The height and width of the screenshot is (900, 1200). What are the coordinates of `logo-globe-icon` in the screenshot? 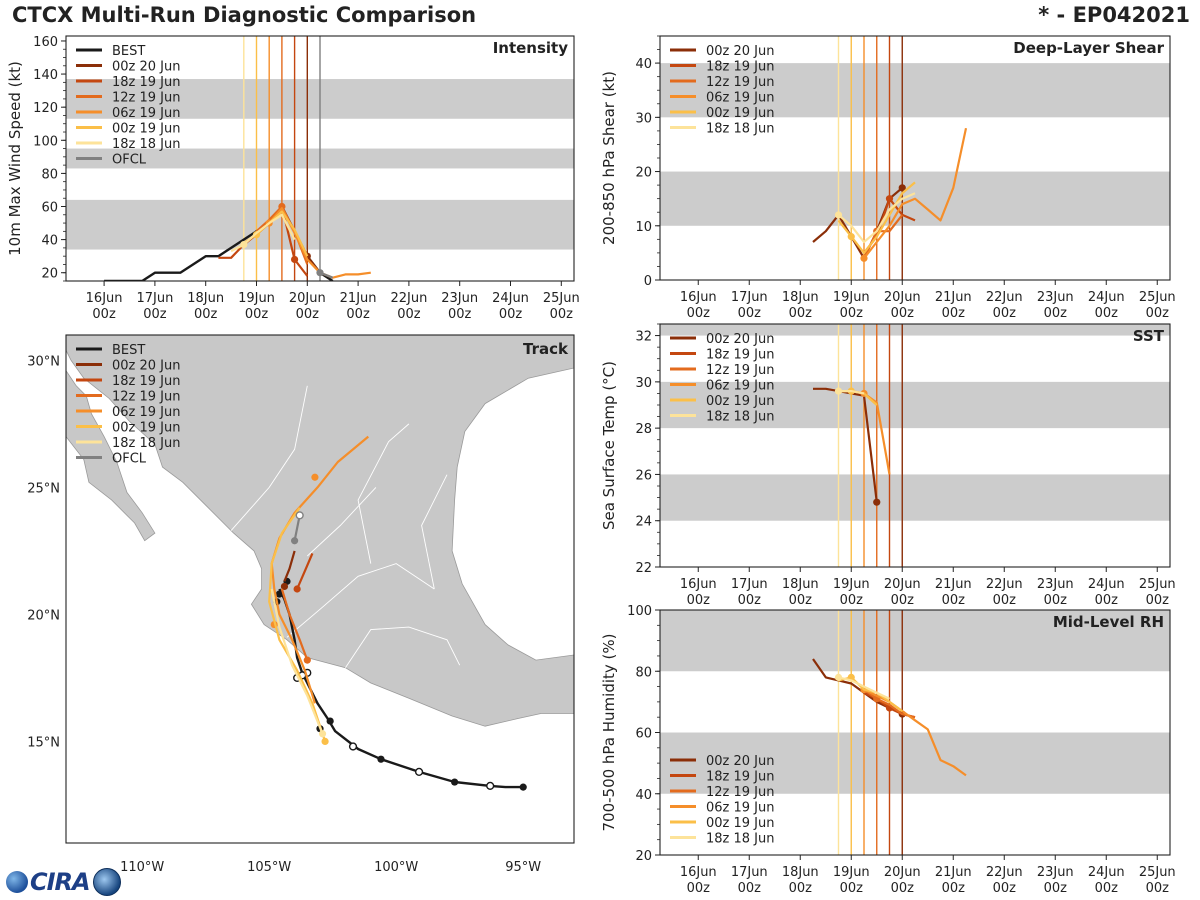 It's located at (17, 882).